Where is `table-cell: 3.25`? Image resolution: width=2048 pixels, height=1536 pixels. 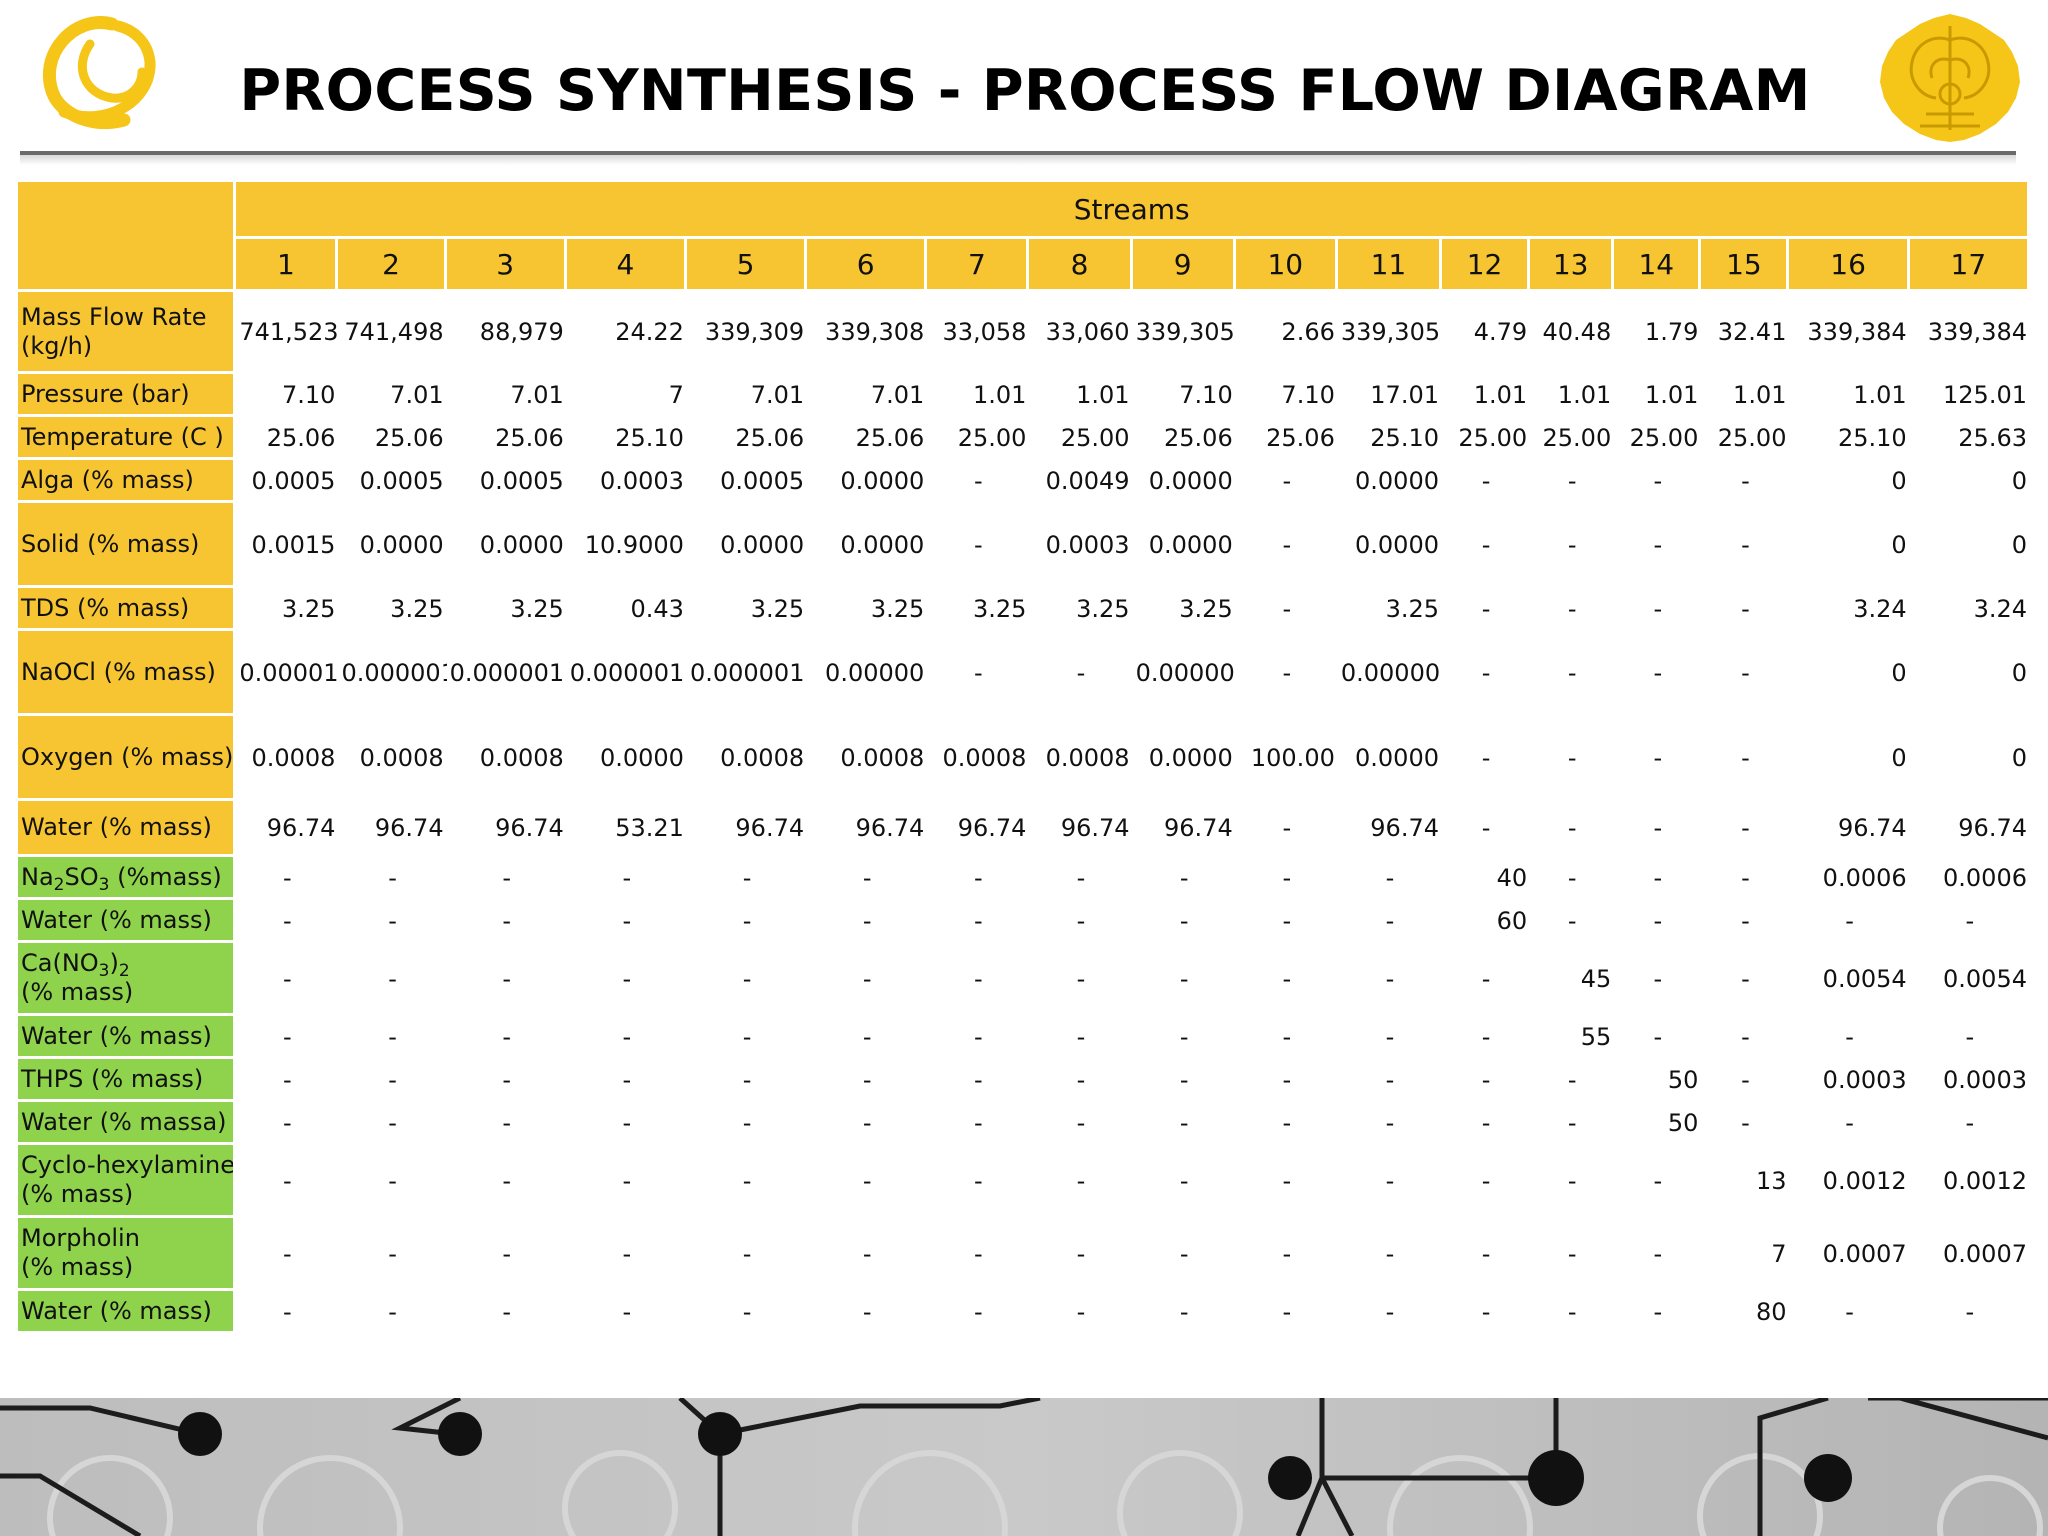
table-cell: 3.25 is located at coordinates (897, 608).